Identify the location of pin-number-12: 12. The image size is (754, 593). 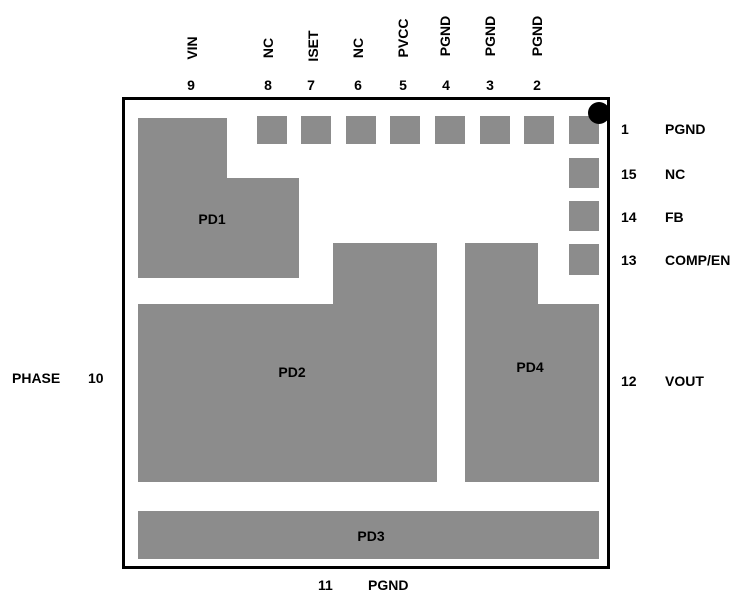
(629, 381).